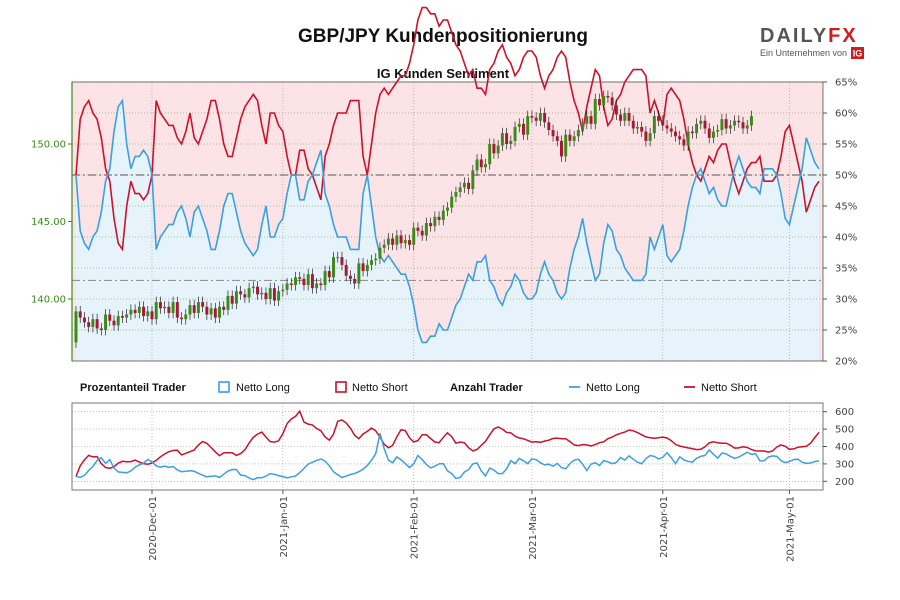 This screenshot has width=900, height=600. What do you see at coordinates (613, 388) in the screenshot?
I see `legend-count-long-label: Netto Long` at bounding box center [613, 388].